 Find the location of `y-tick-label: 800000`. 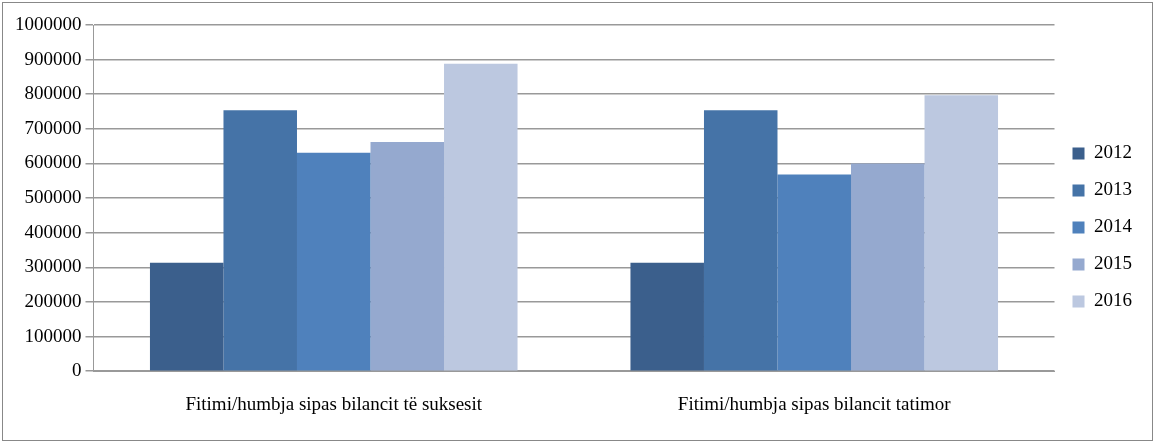

y-tick-label: 800000 is located at coordinates (53, 93).